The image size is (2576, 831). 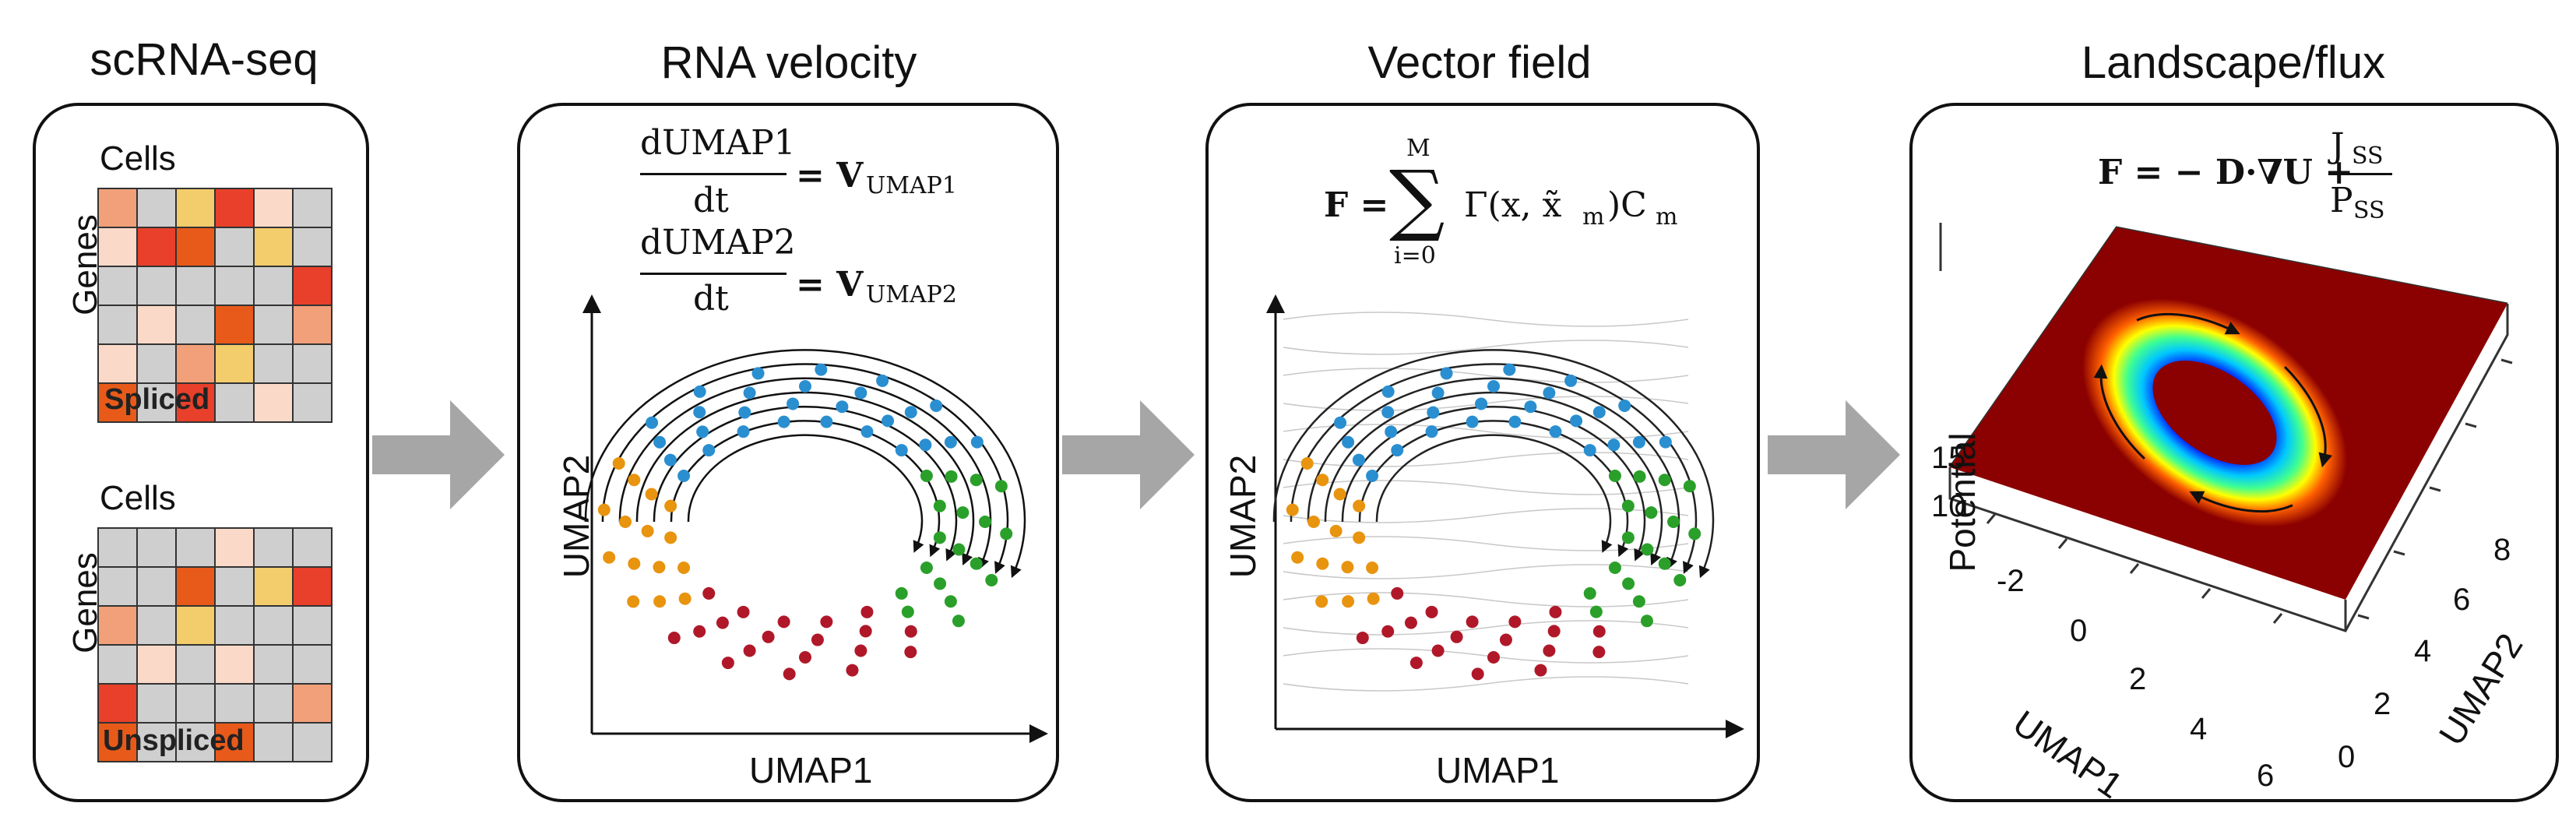 I want to click on vector-eq-rhs-end: )C, so click(x=1627, y=205).